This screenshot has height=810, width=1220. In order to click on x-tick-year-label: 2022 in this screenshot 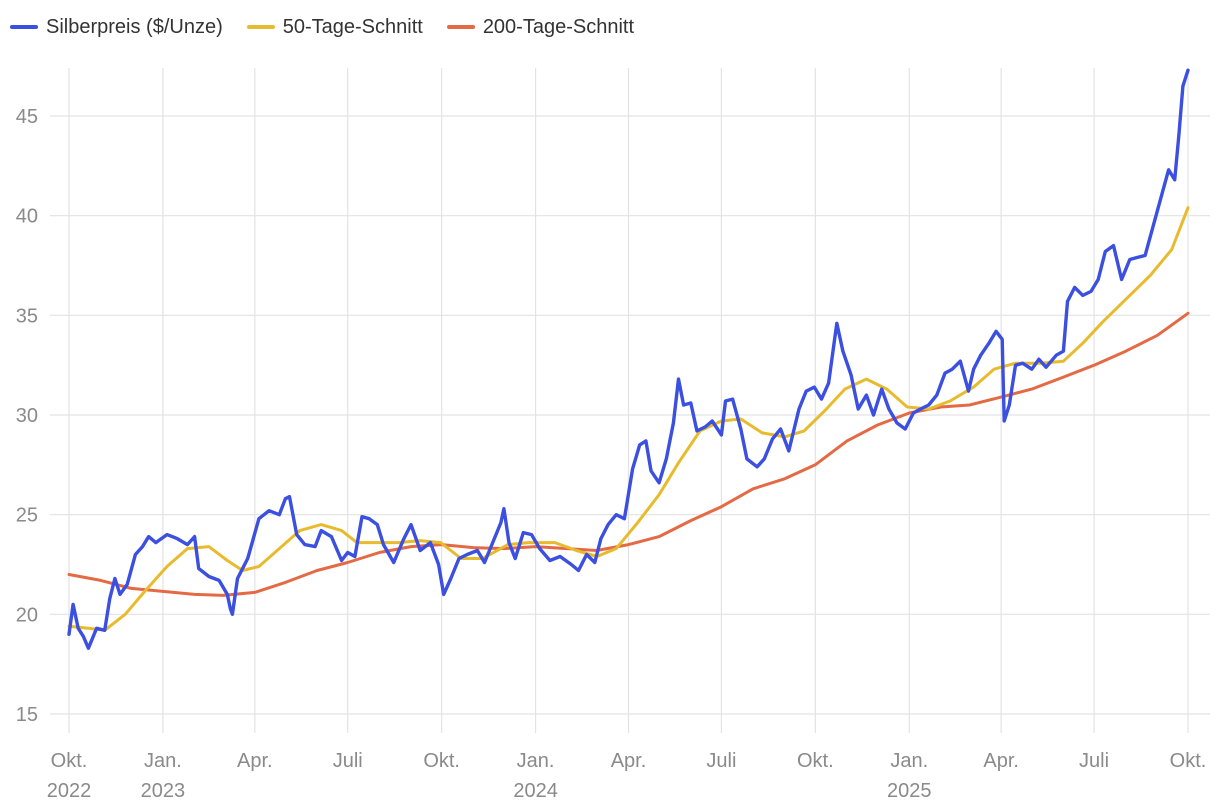, I will do `click(69, 791)`.